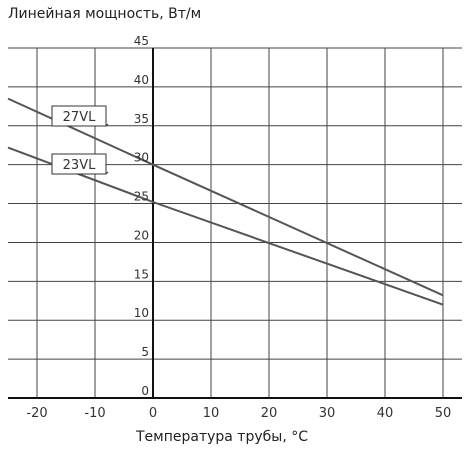 Image resolution: width=470 pixels, height=451 pixels. What do you see at coordinates (211, 413) in the screenshot?
I see `x-tick-label: 10` at bounding box center [211, 413].